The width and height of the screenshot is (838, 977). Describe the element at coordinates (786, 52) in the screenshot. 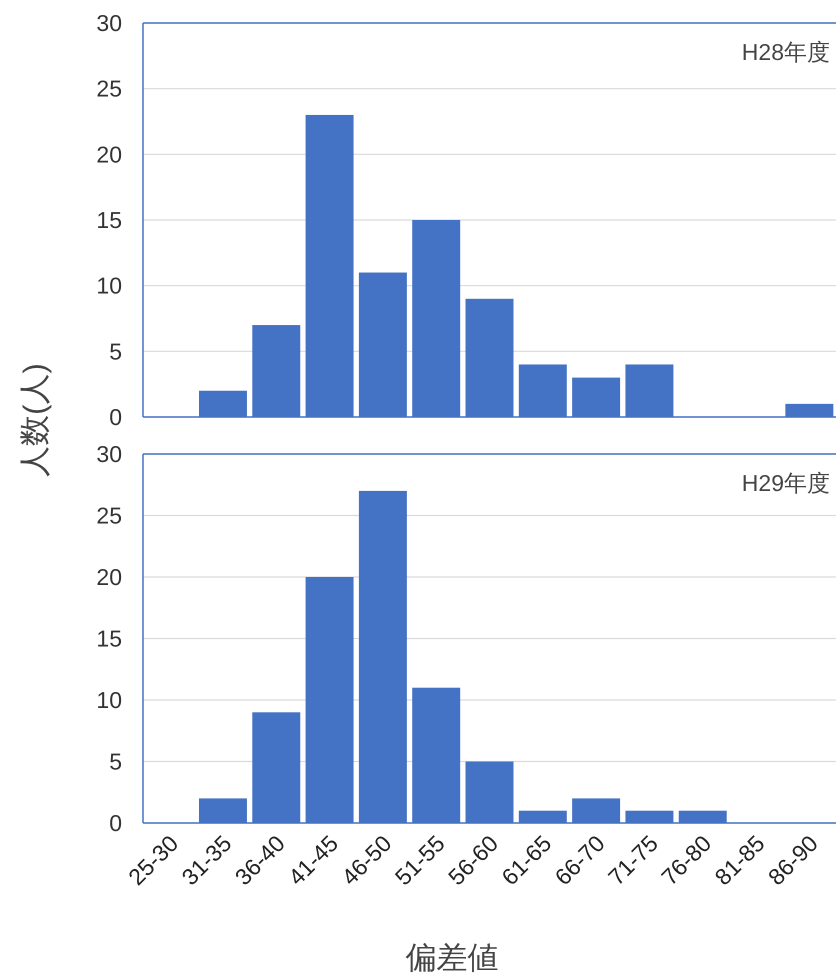

I see `annotation: H28年度` at that location.